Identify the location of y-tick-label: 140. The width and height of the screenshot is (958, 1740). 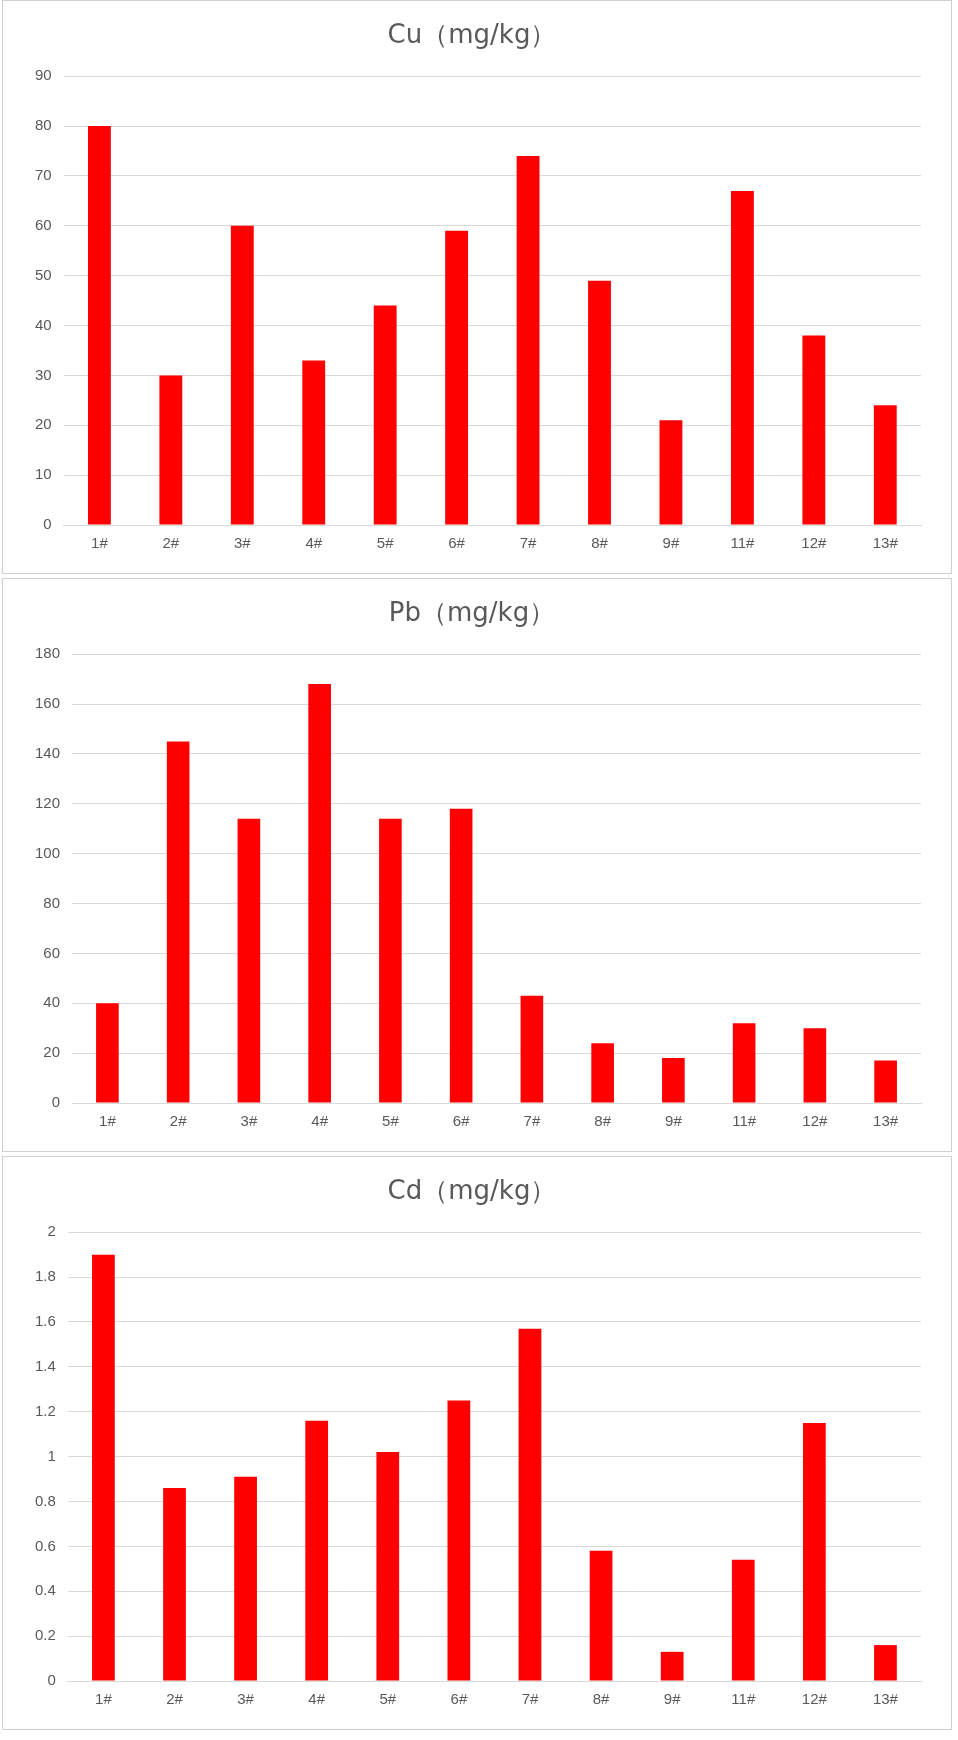
(48, 753).